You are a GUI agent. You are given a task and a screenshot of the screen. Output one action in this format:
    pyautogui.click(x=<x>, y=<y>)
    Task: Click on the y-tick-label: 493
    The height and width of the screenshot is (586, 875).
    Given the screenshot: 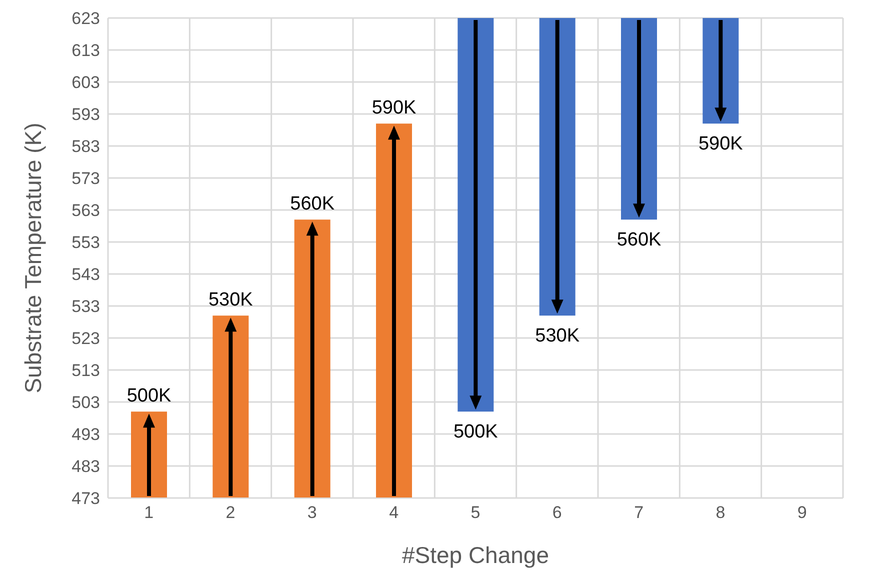 What is the action you would take?
    pyautogui.click(x=86, y=434)
    